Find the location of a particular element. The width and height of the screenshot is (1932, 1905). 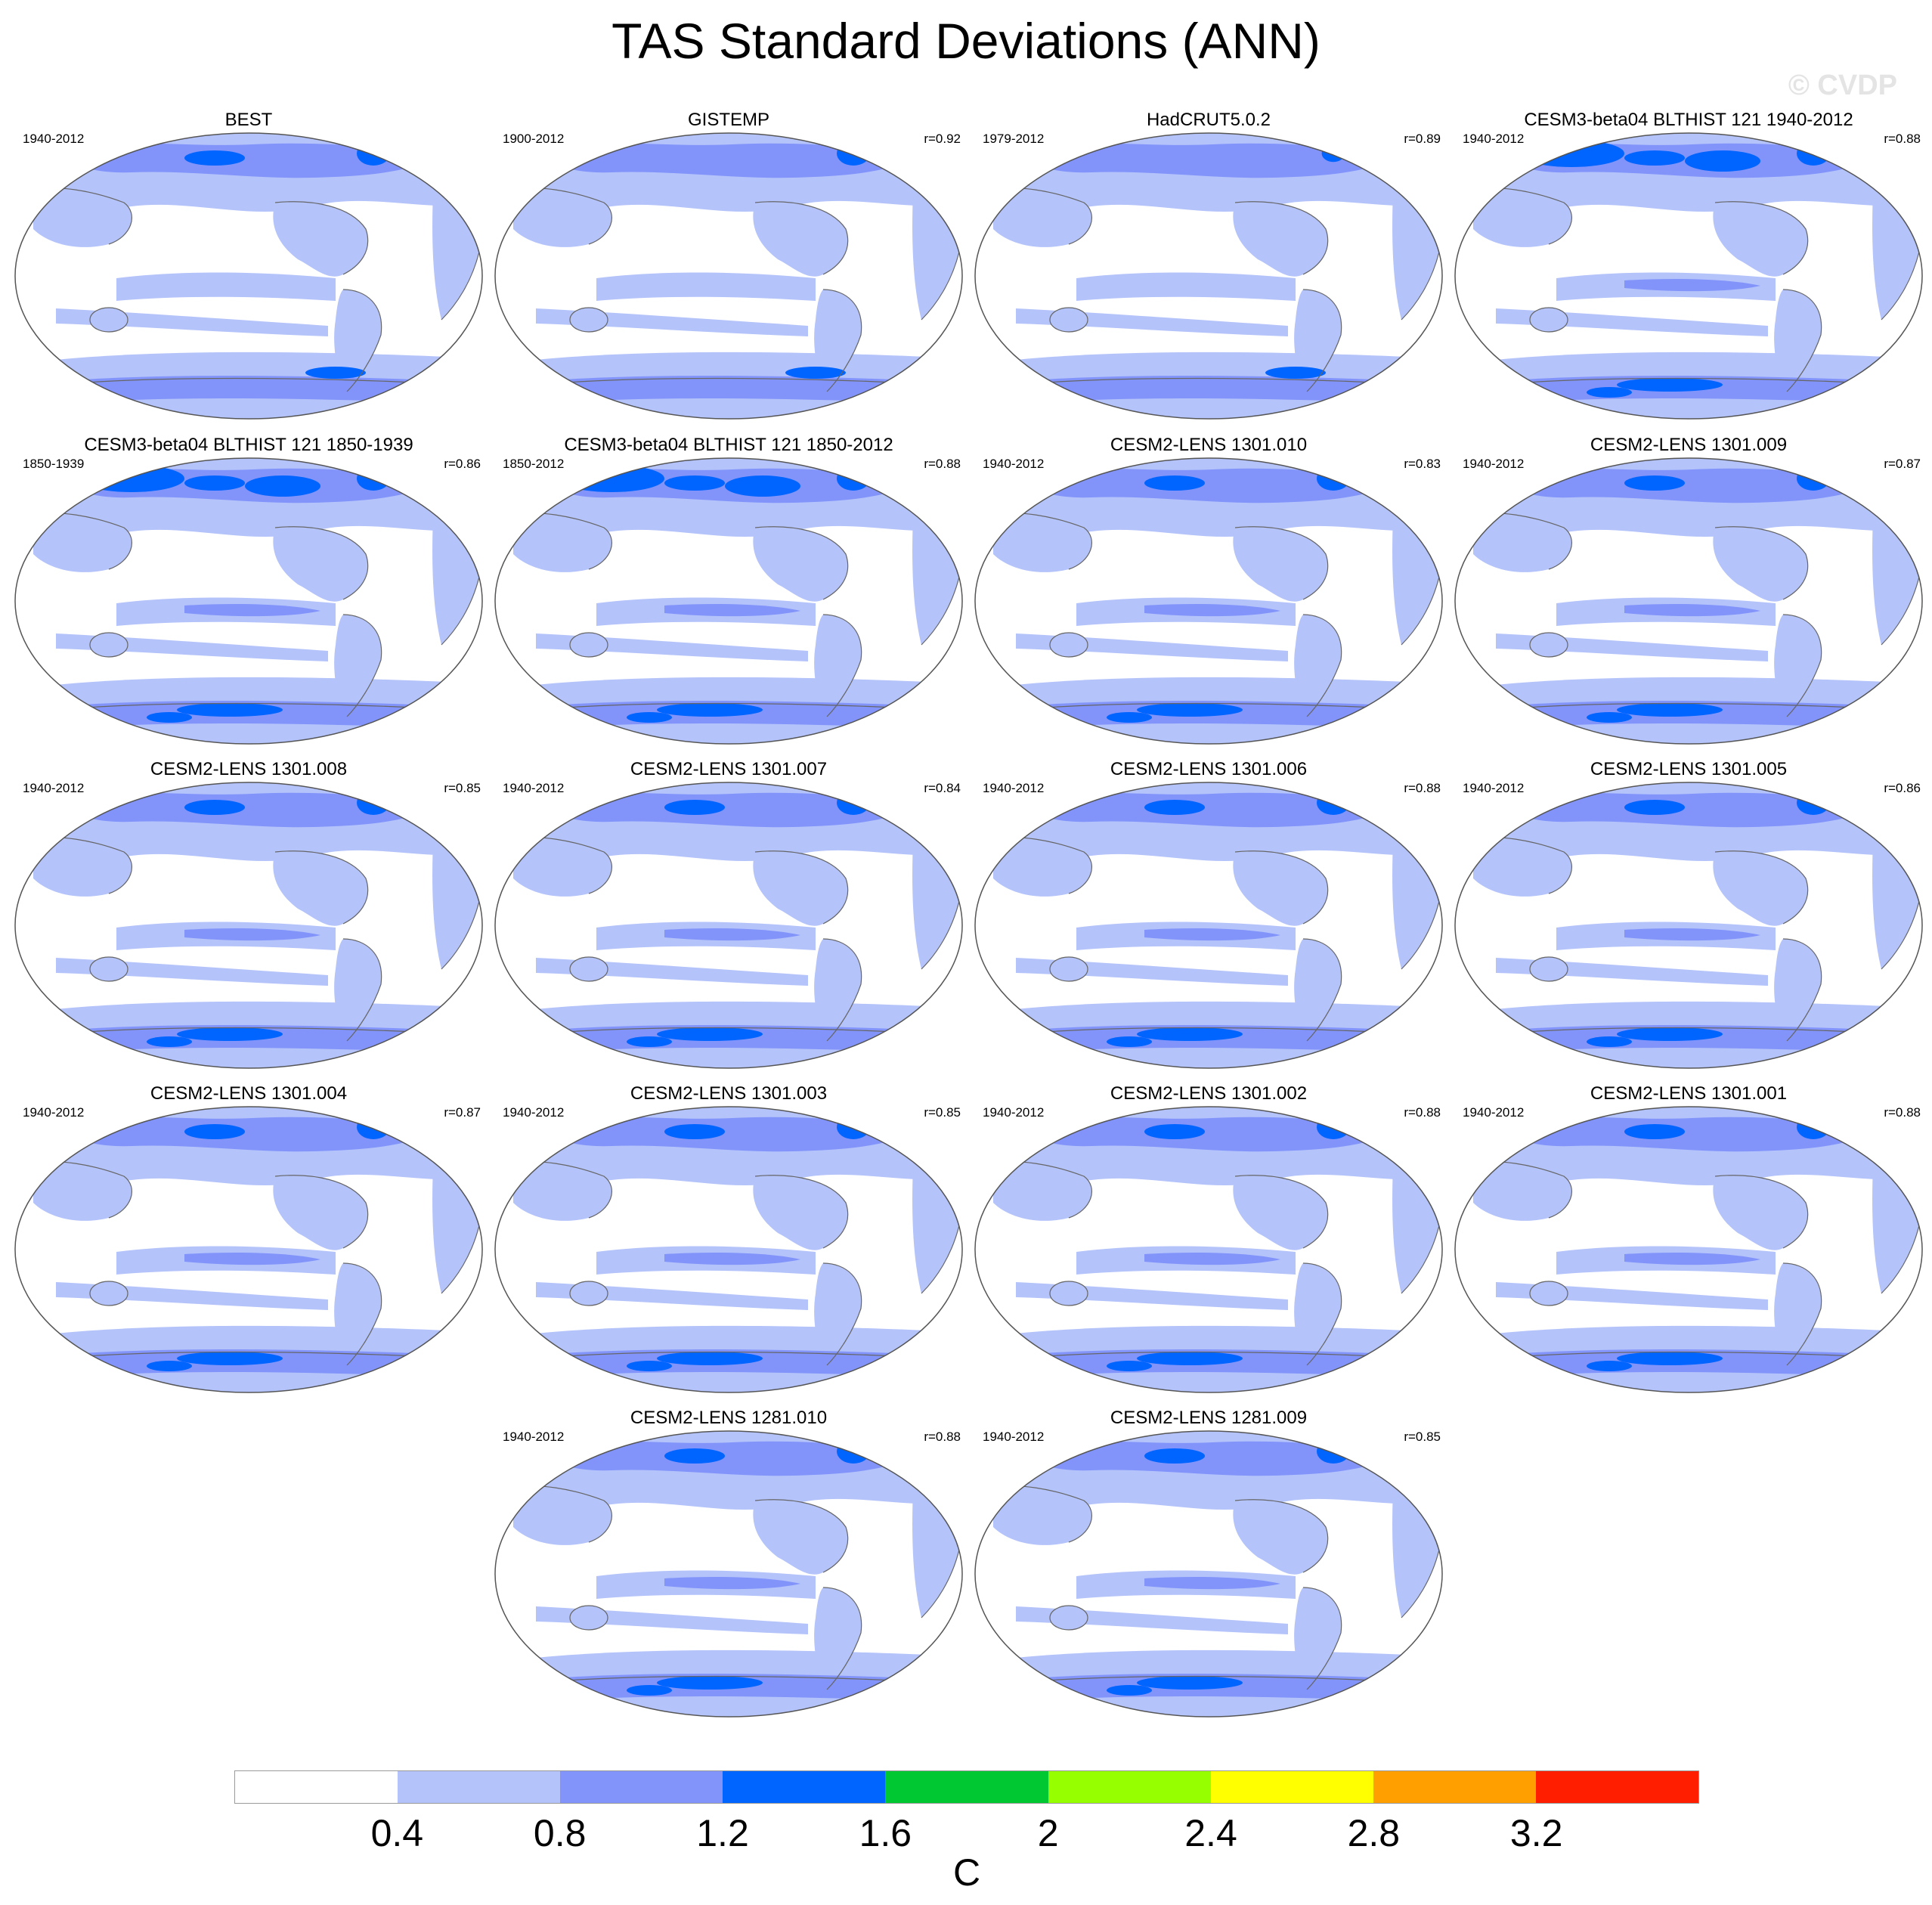

panel-correlation-label: r=0.85 is located at coordinates (462, 788).